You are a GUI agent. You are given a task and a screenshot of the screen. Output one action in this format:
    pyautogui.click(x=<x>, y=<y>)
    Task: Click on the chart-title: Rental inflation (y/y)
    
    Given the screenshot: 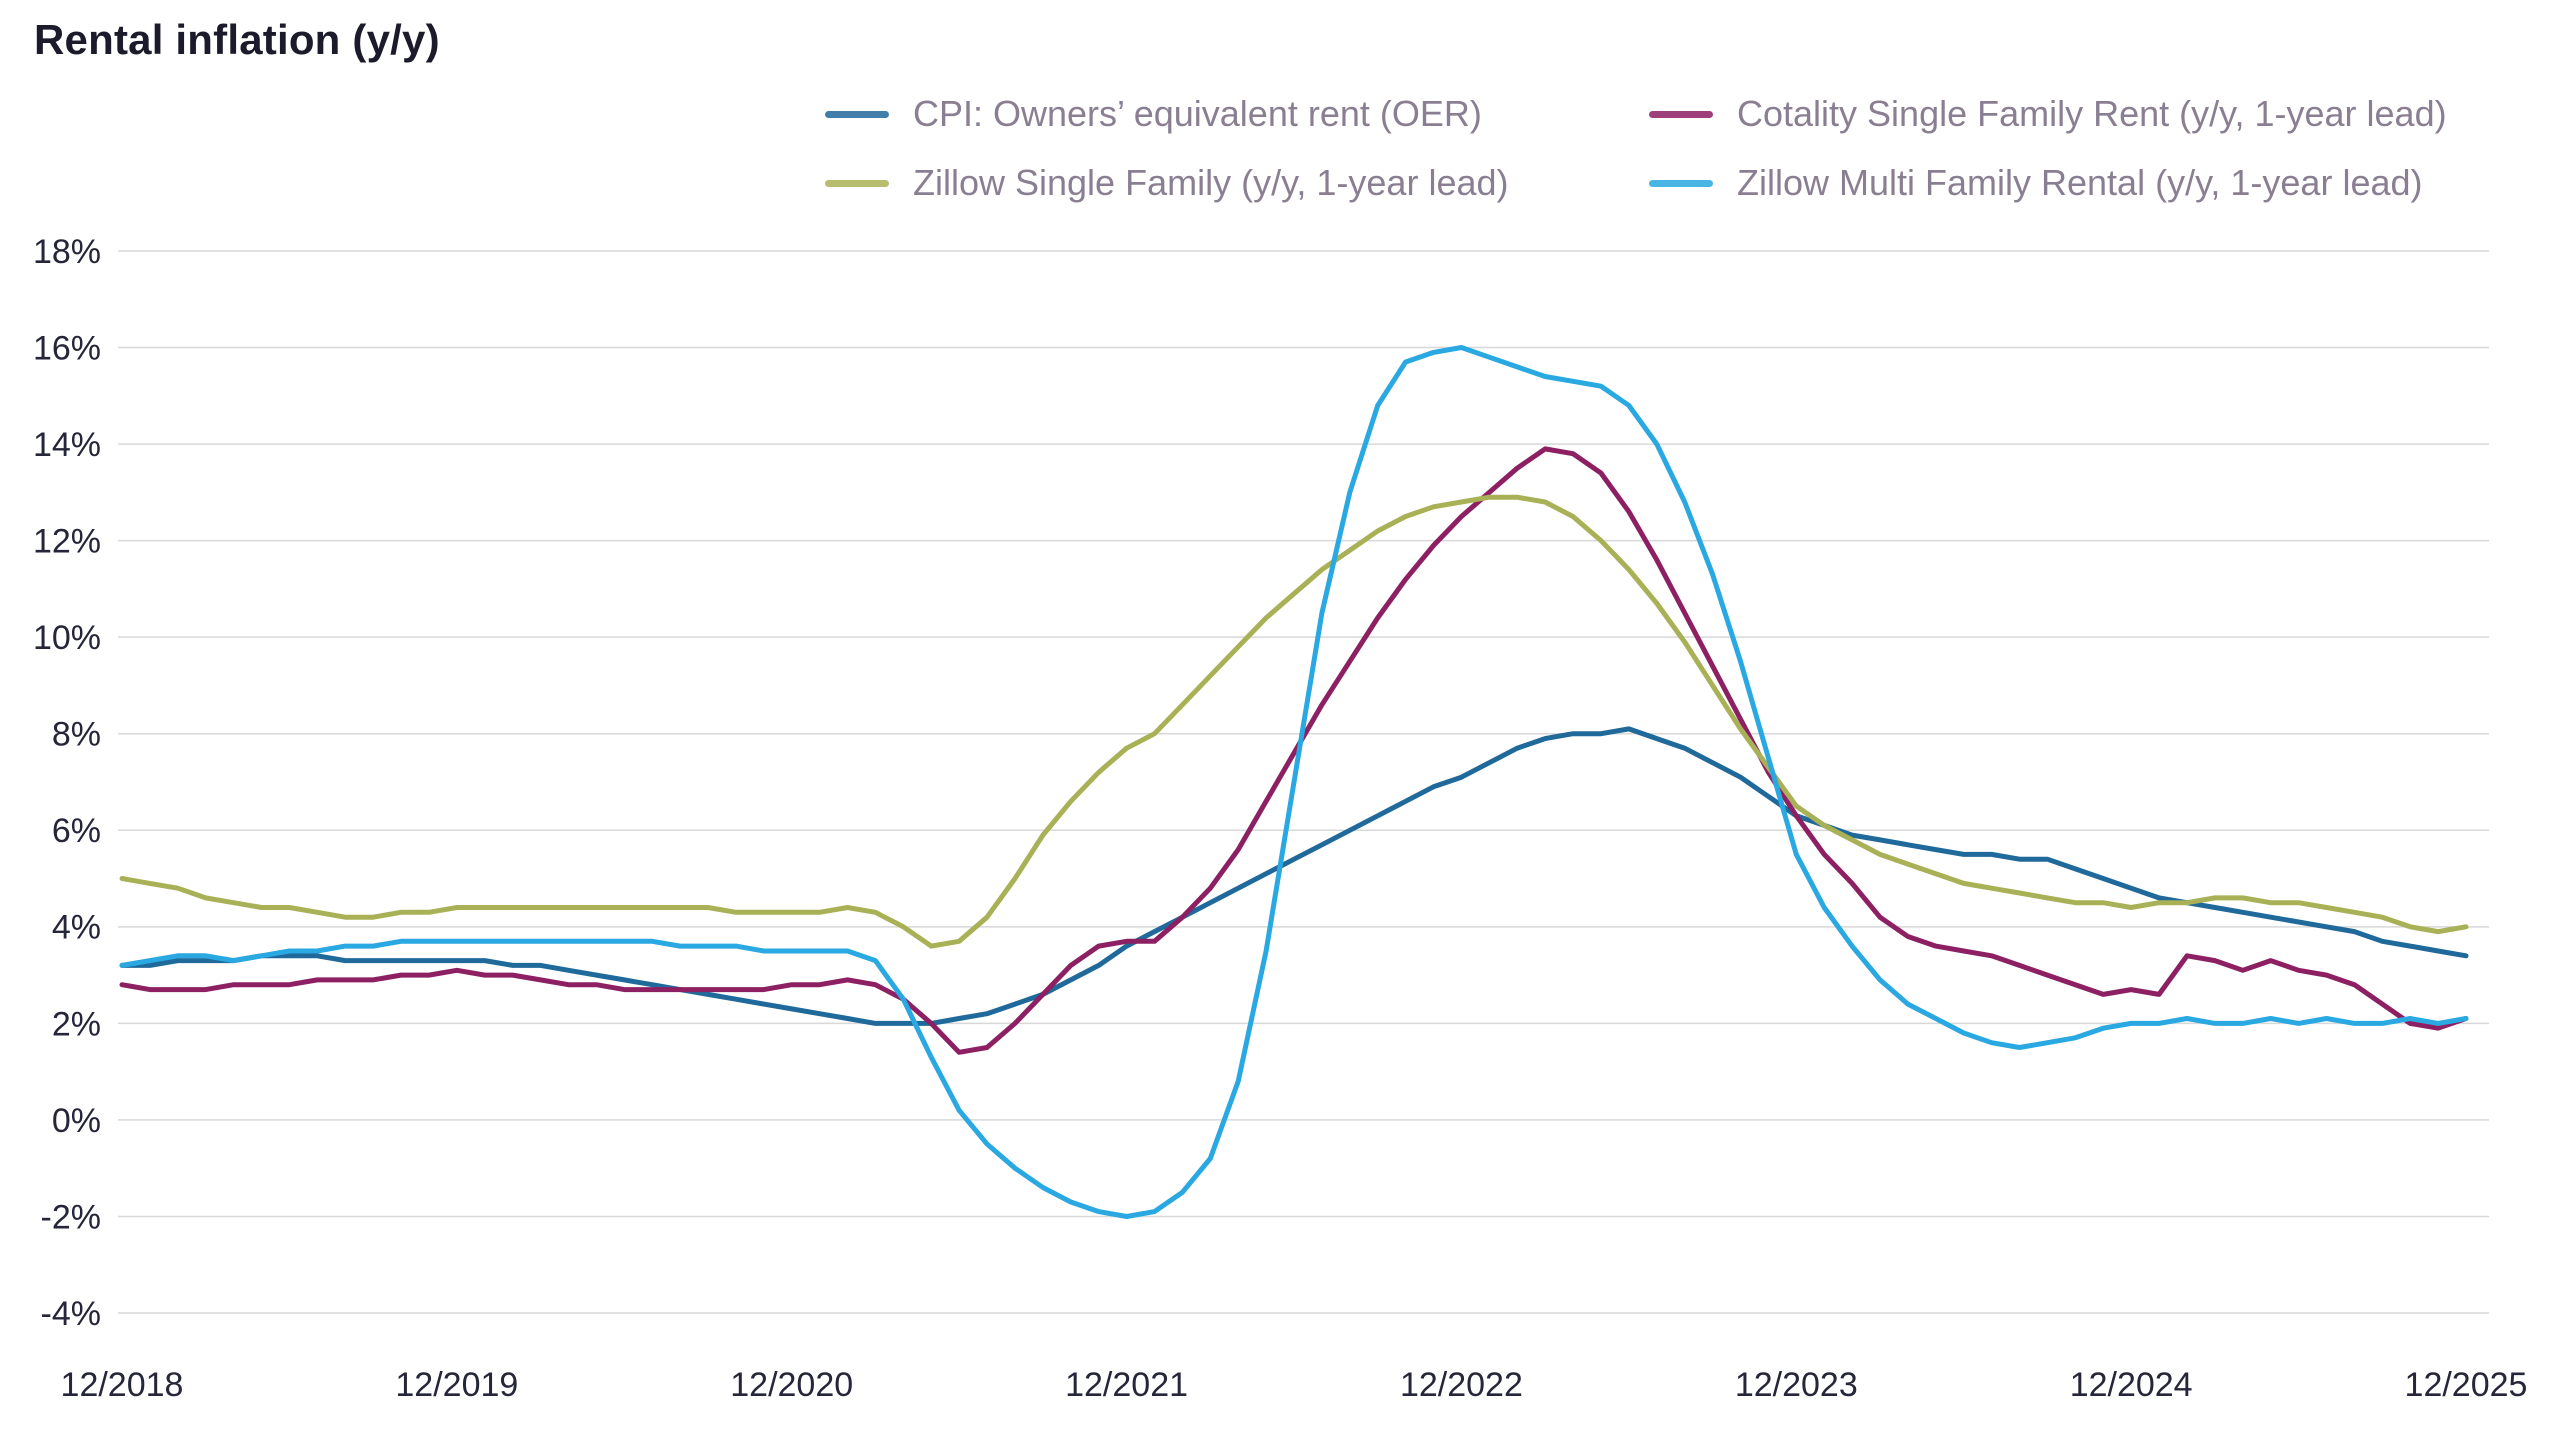 What is the action you would take?
    pyautogui.click(x=237, y=39)
    